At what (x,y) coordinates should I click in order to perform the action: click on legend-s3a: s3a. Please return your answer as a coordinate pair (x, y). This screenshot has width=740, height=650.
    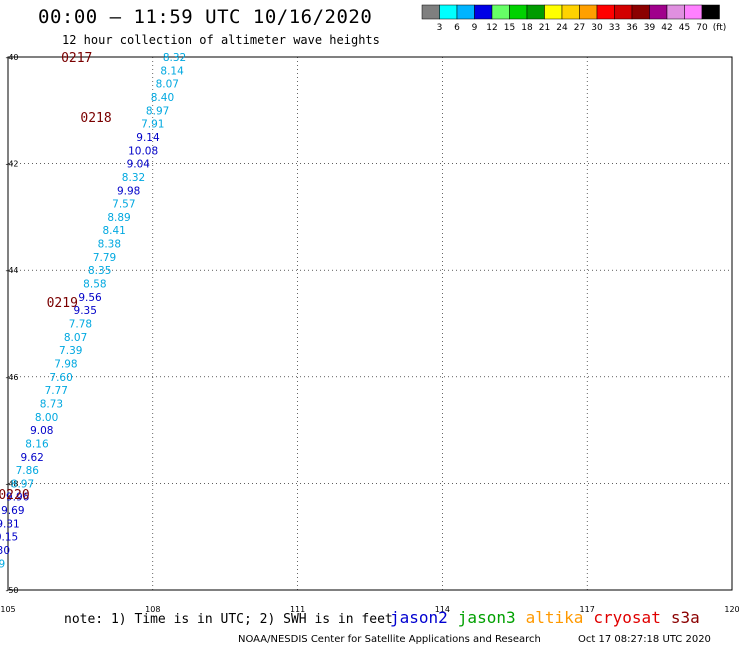
    Looking at the image, I should click on (685, 617).